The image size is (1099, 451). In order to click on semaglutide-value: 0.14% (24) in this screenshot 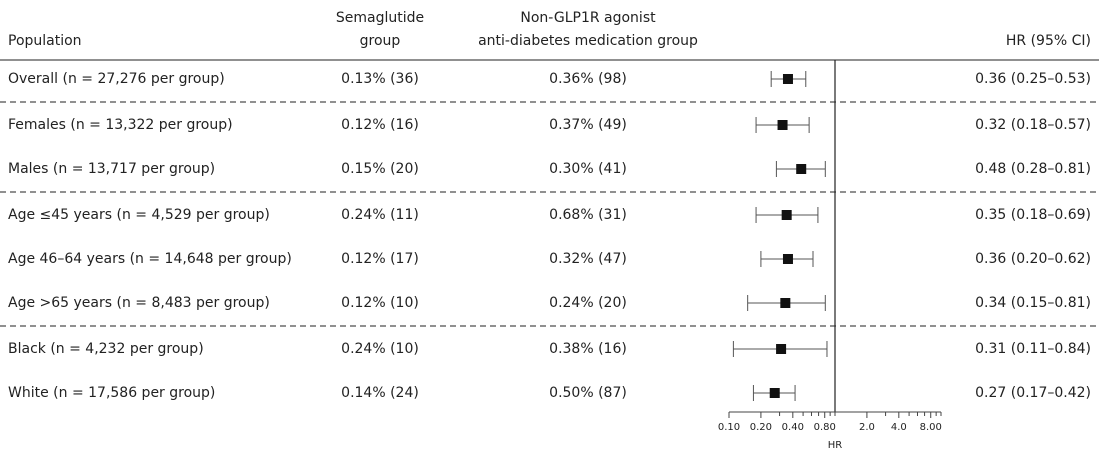, I will do `click(380, 393)`.